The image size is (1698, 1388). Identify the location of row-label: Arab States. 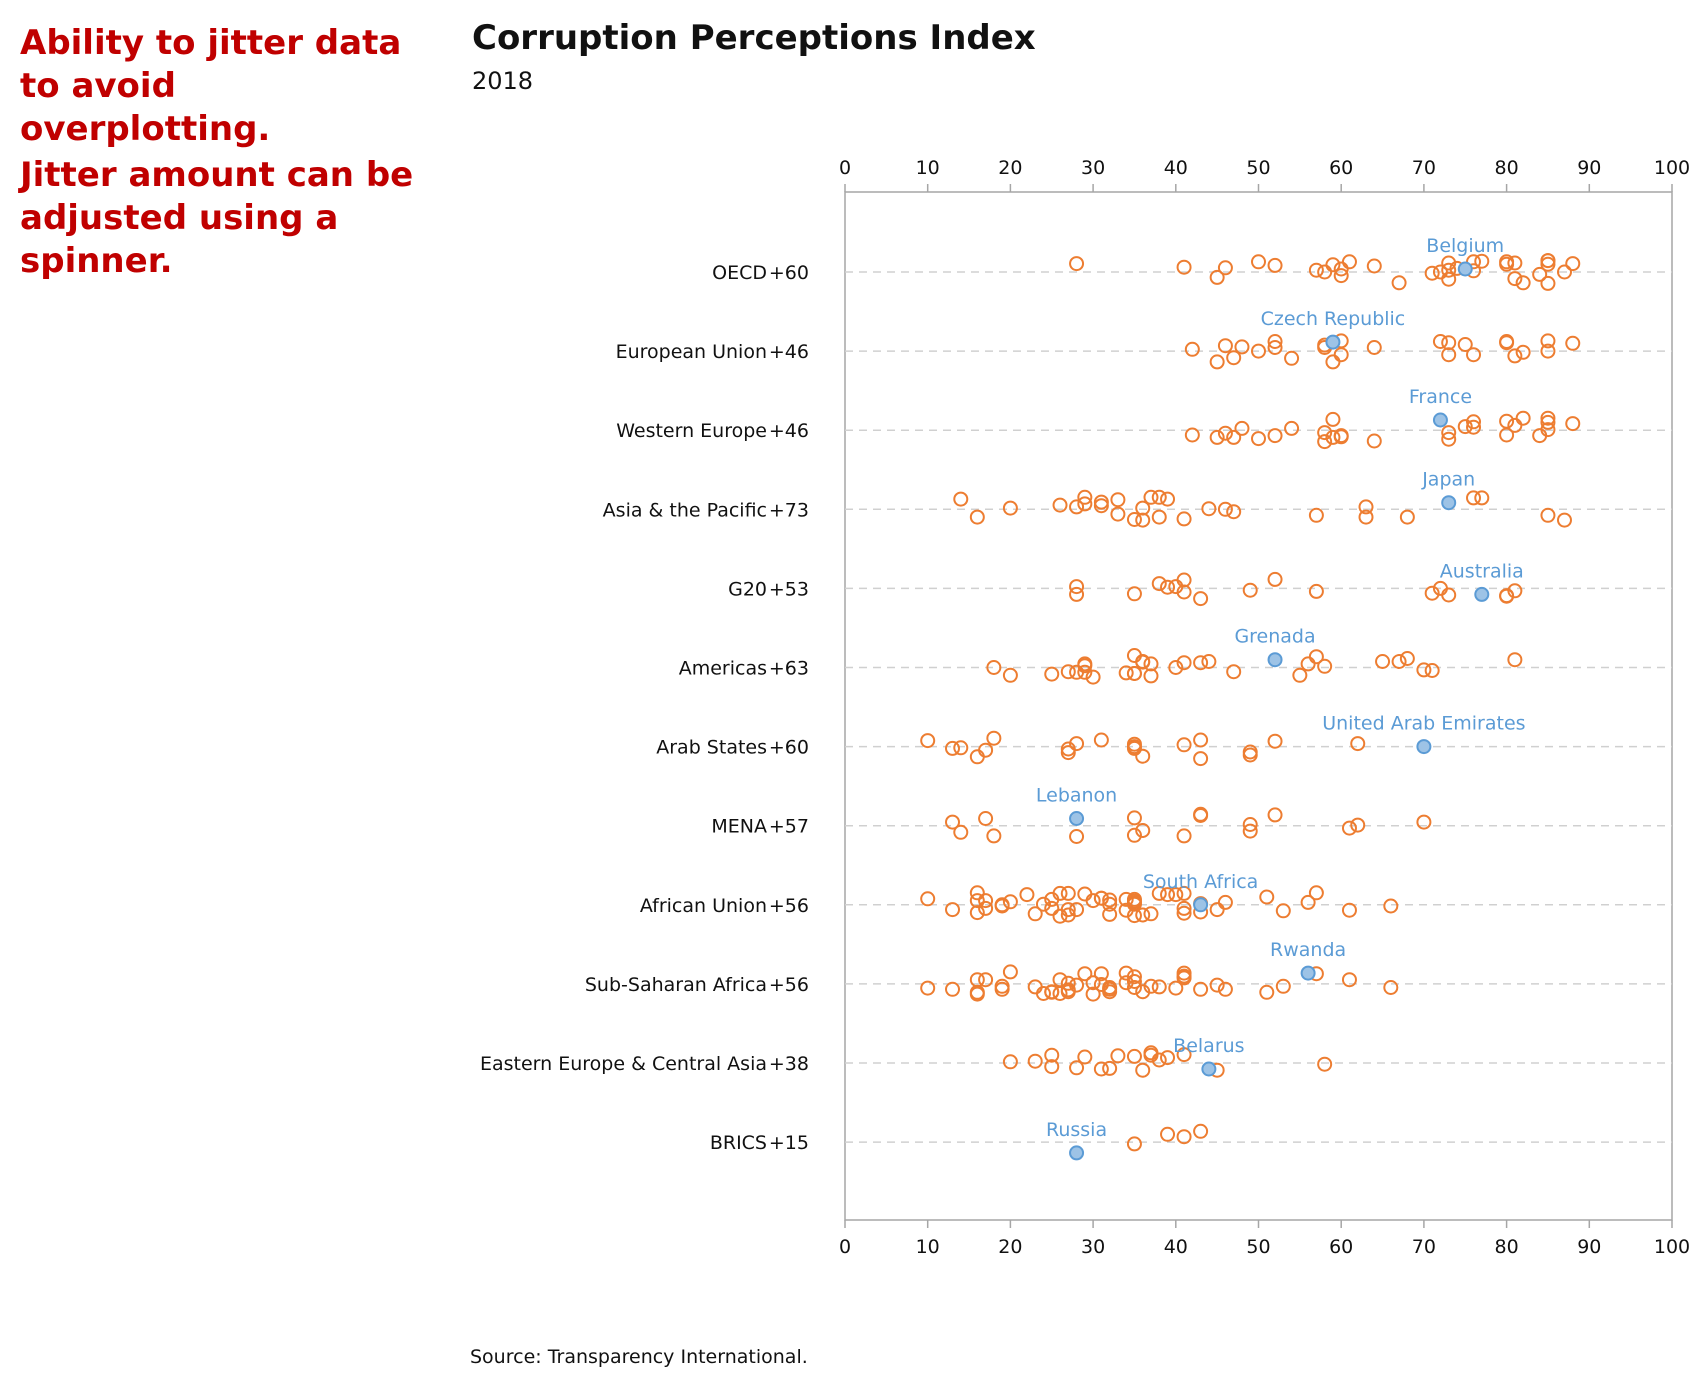
(711, 748).